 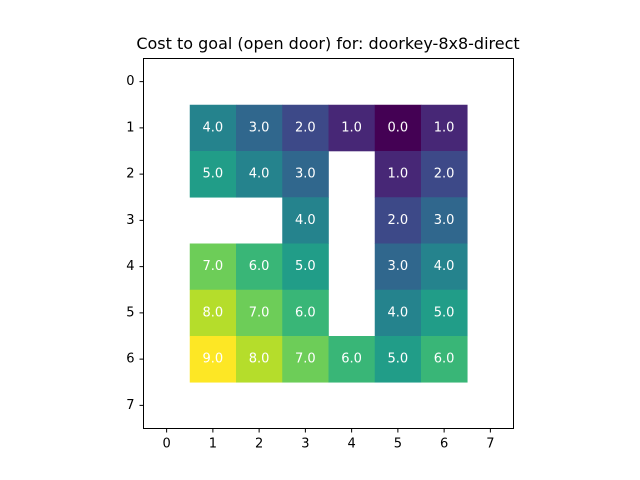 I want to click on cell-value-label-r6-c2: 8.0, so click(x=259, y=359).